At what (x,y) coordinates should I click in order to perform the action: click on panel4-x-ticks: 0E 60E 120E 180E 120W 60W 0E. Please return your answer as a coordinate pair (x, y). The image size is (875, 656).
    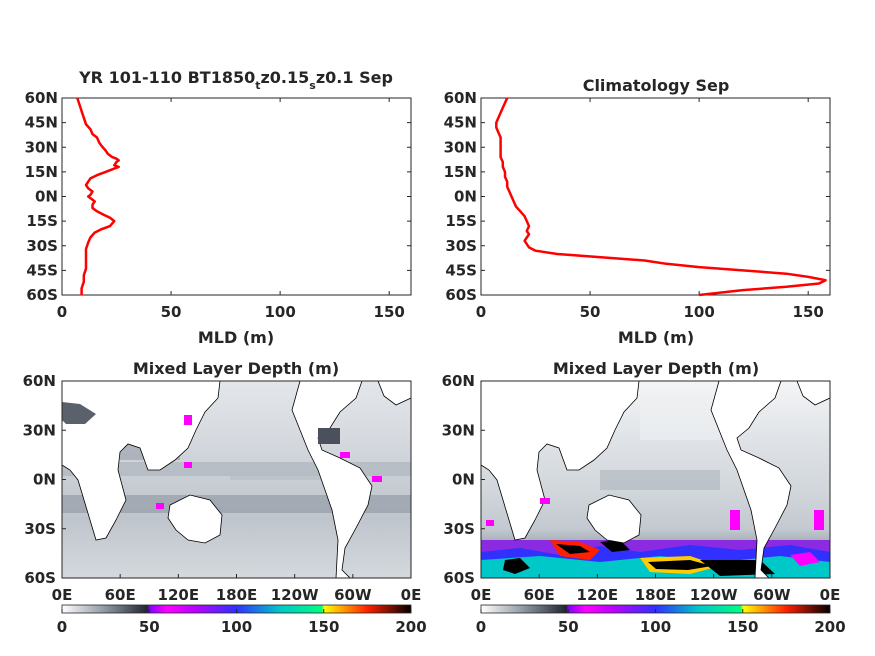
    Looking at the image, I should click on (656, 589).